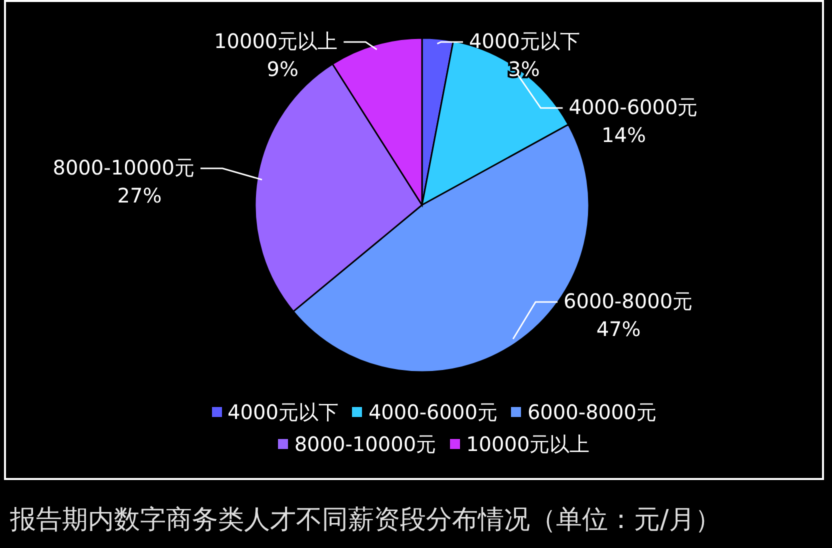  Describe the element at coordinates (624, 135) in the screenshot. I see `data-label: 14%` at that location.